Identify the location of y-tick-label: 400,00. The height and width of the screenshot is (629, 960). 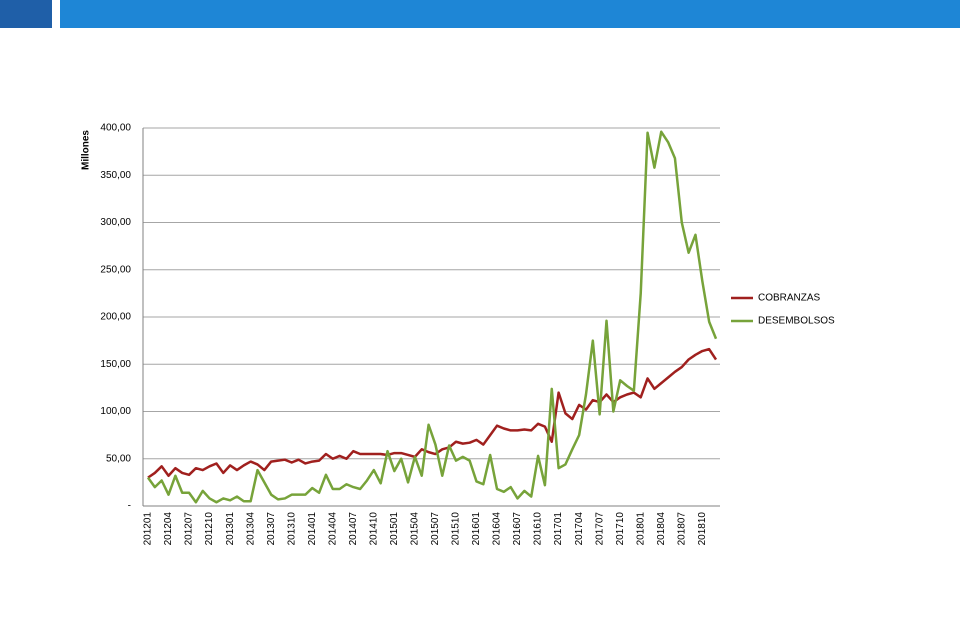
(115, 128).